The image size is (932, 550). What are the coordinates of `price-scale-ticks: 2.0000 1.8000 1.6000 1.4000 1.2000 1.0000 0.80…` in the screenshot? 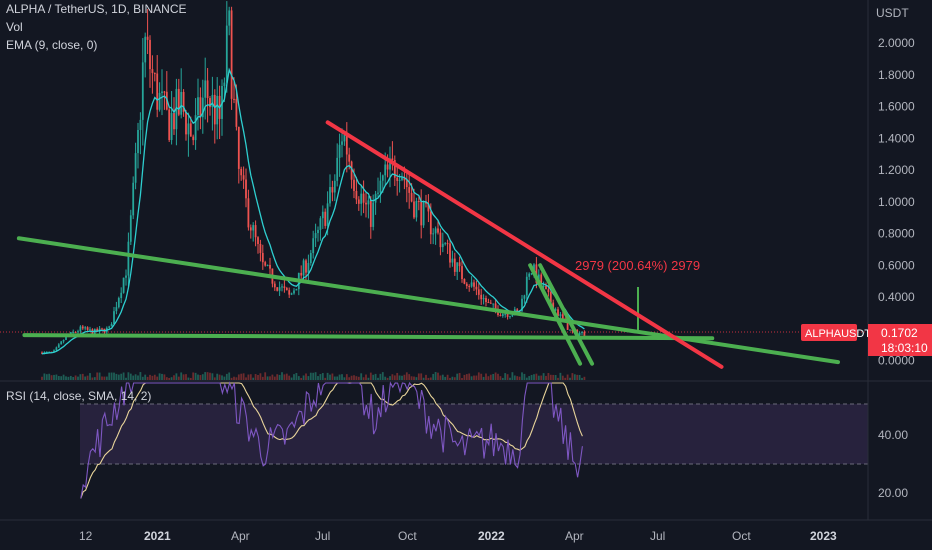 It's located at (896, 202).